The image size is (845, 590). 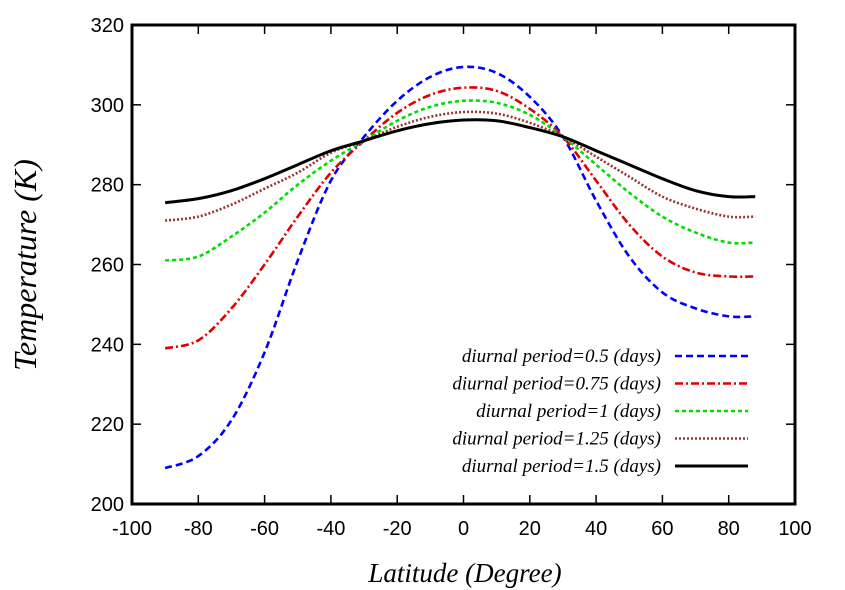 I want to click on y-tick-labels: 200 220 240 260 280 300 320, so click(x=107, y=265).